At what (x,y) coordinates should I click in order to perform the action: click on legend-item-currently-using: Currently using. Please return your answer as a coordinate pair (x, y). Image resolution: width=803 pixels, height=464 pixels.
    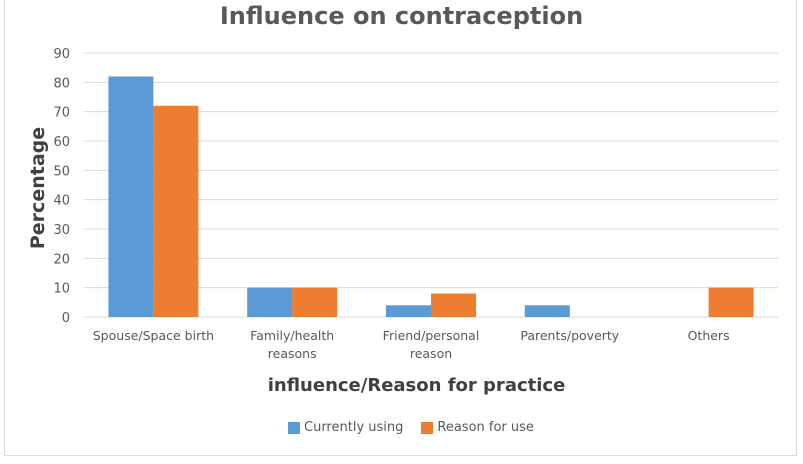
    Looking at the image, I should click on (345, 427).